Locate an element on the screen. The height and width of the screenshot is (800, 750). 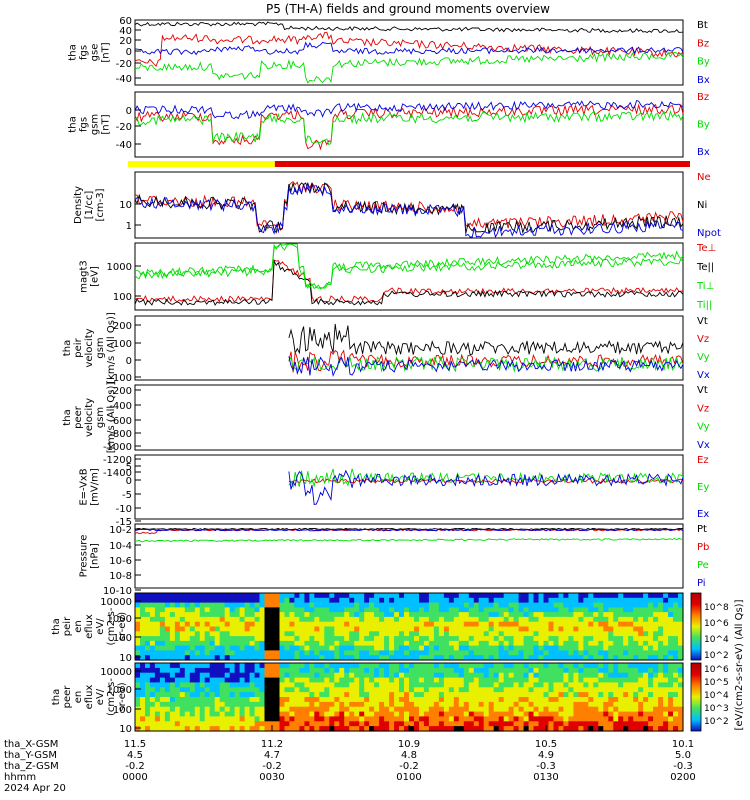
y-axis-label: (cm2-s- is located at coordinates (111, 697).